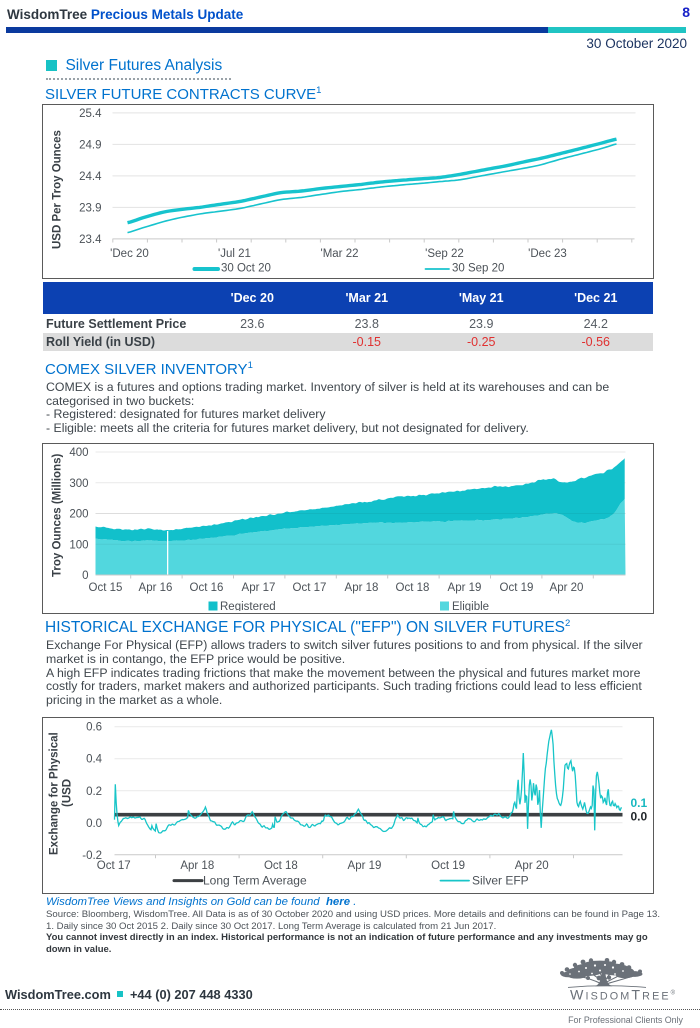 This screenshot has width=700, height=1028. I want to click on svg-text: 24.4, so click(90, 177).